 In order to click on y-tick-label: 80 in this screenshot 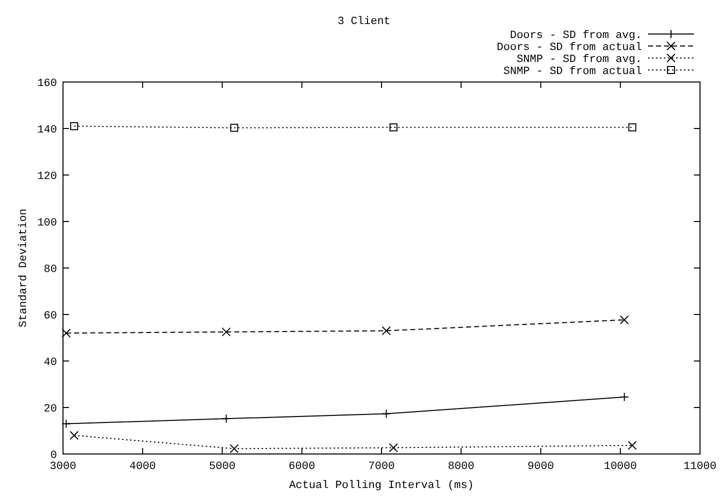, I will do `click(50, 270)`.